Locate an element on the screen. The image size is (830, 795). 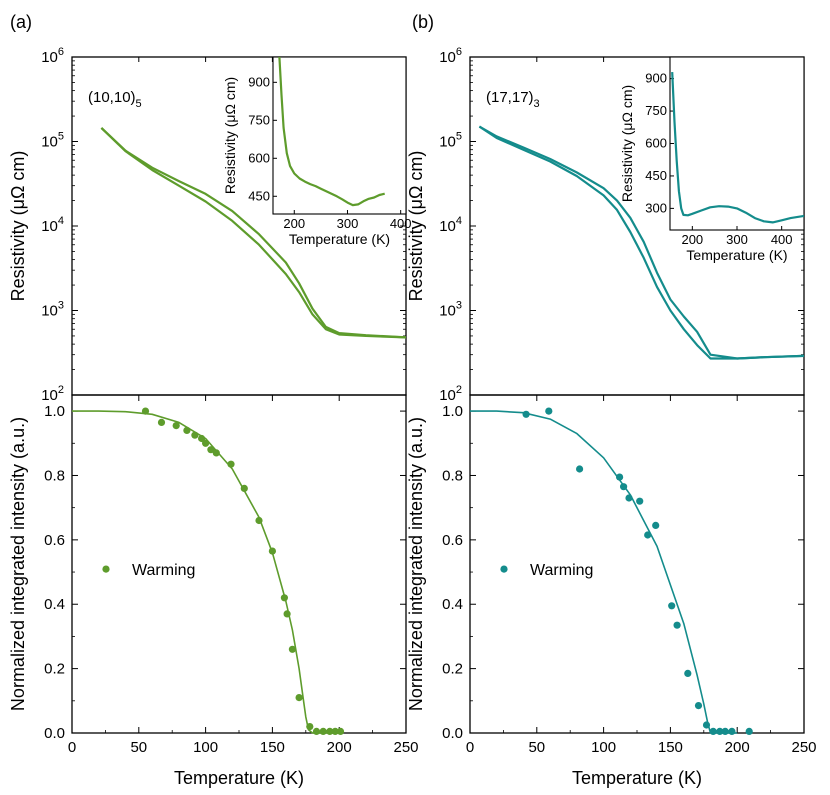
x-tick-label: 250 is located at coordinates (405, 747).